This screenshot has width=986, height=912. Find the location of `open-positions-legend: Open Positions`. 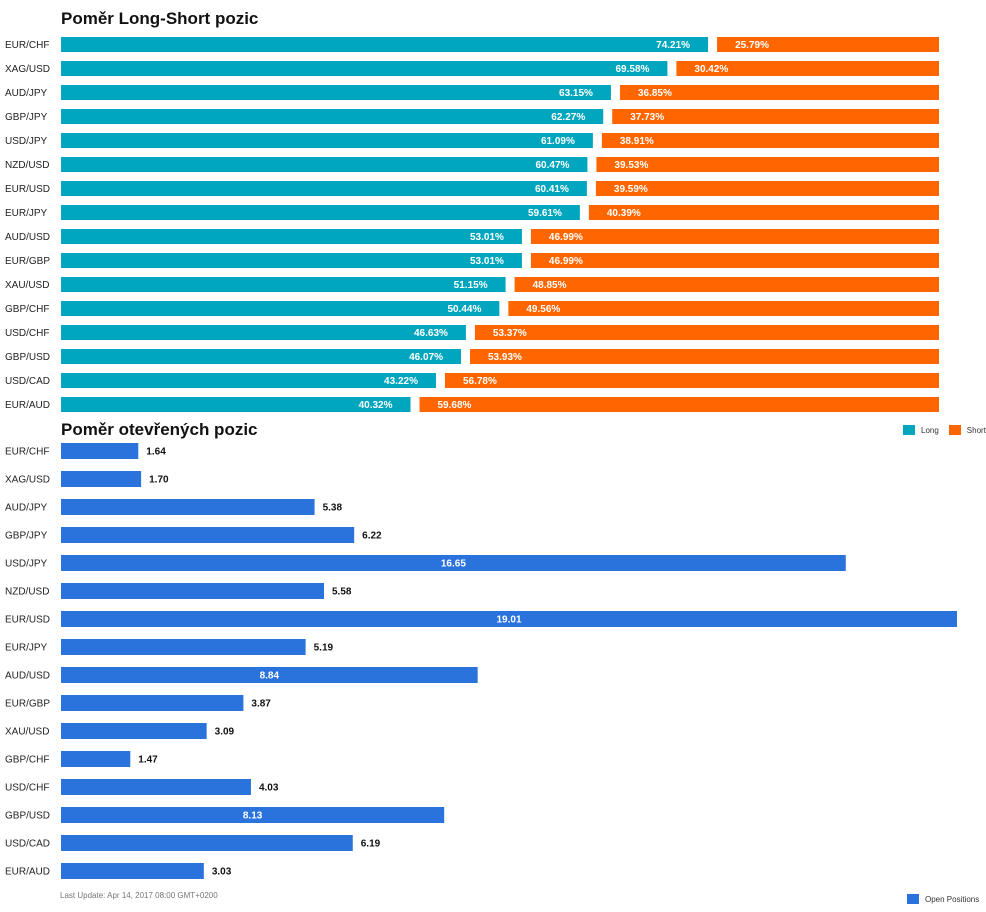

open-positions-legend: Open Positions is located at coordinates (943, 899).